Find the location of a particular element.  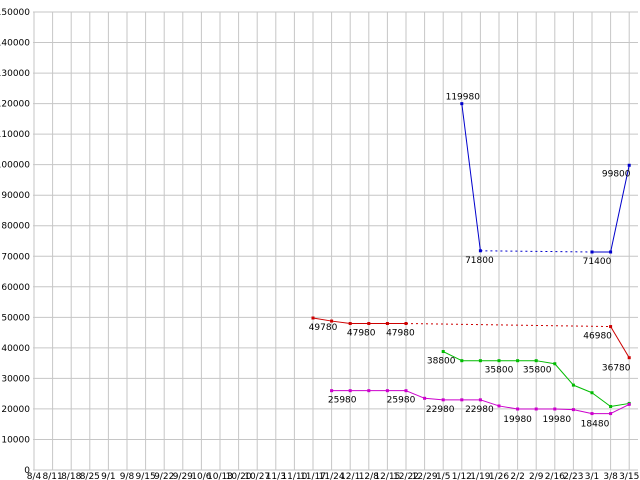

x-axis-tick-label: 2/2 is located at coordinates (517, 476).